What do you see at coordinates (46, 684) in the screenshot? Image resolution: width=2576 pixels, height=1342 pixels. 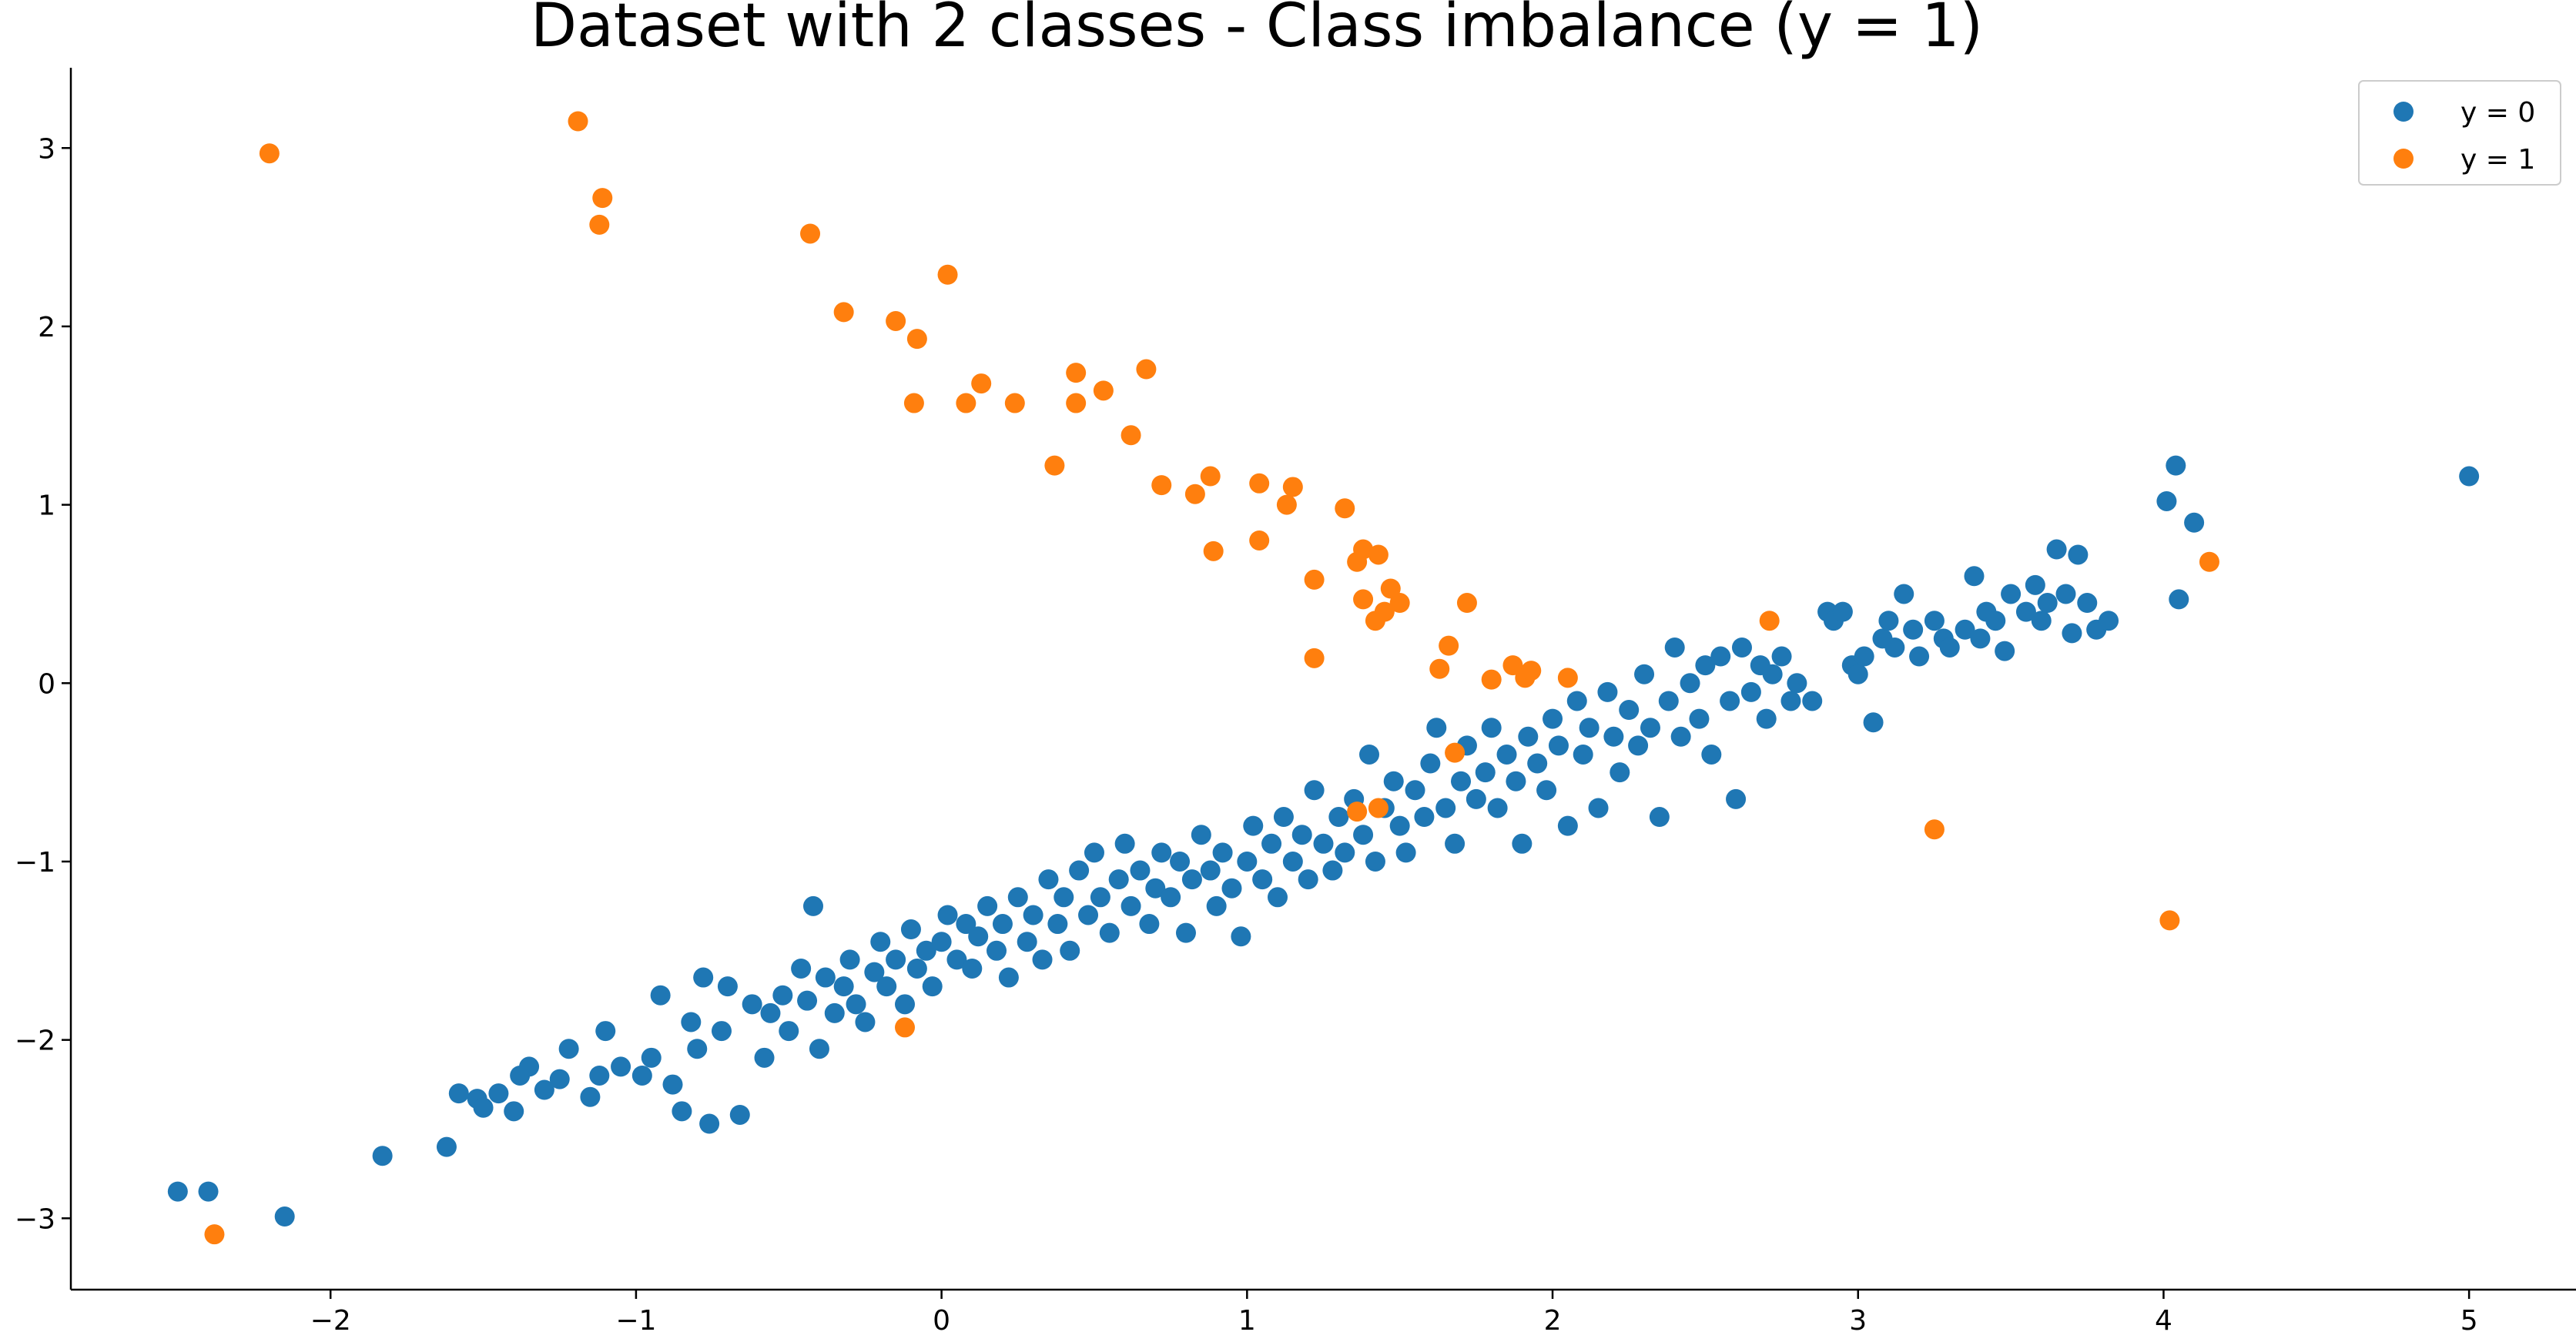 I see `y-tick-label: 0` at bounding box center [46, 684].